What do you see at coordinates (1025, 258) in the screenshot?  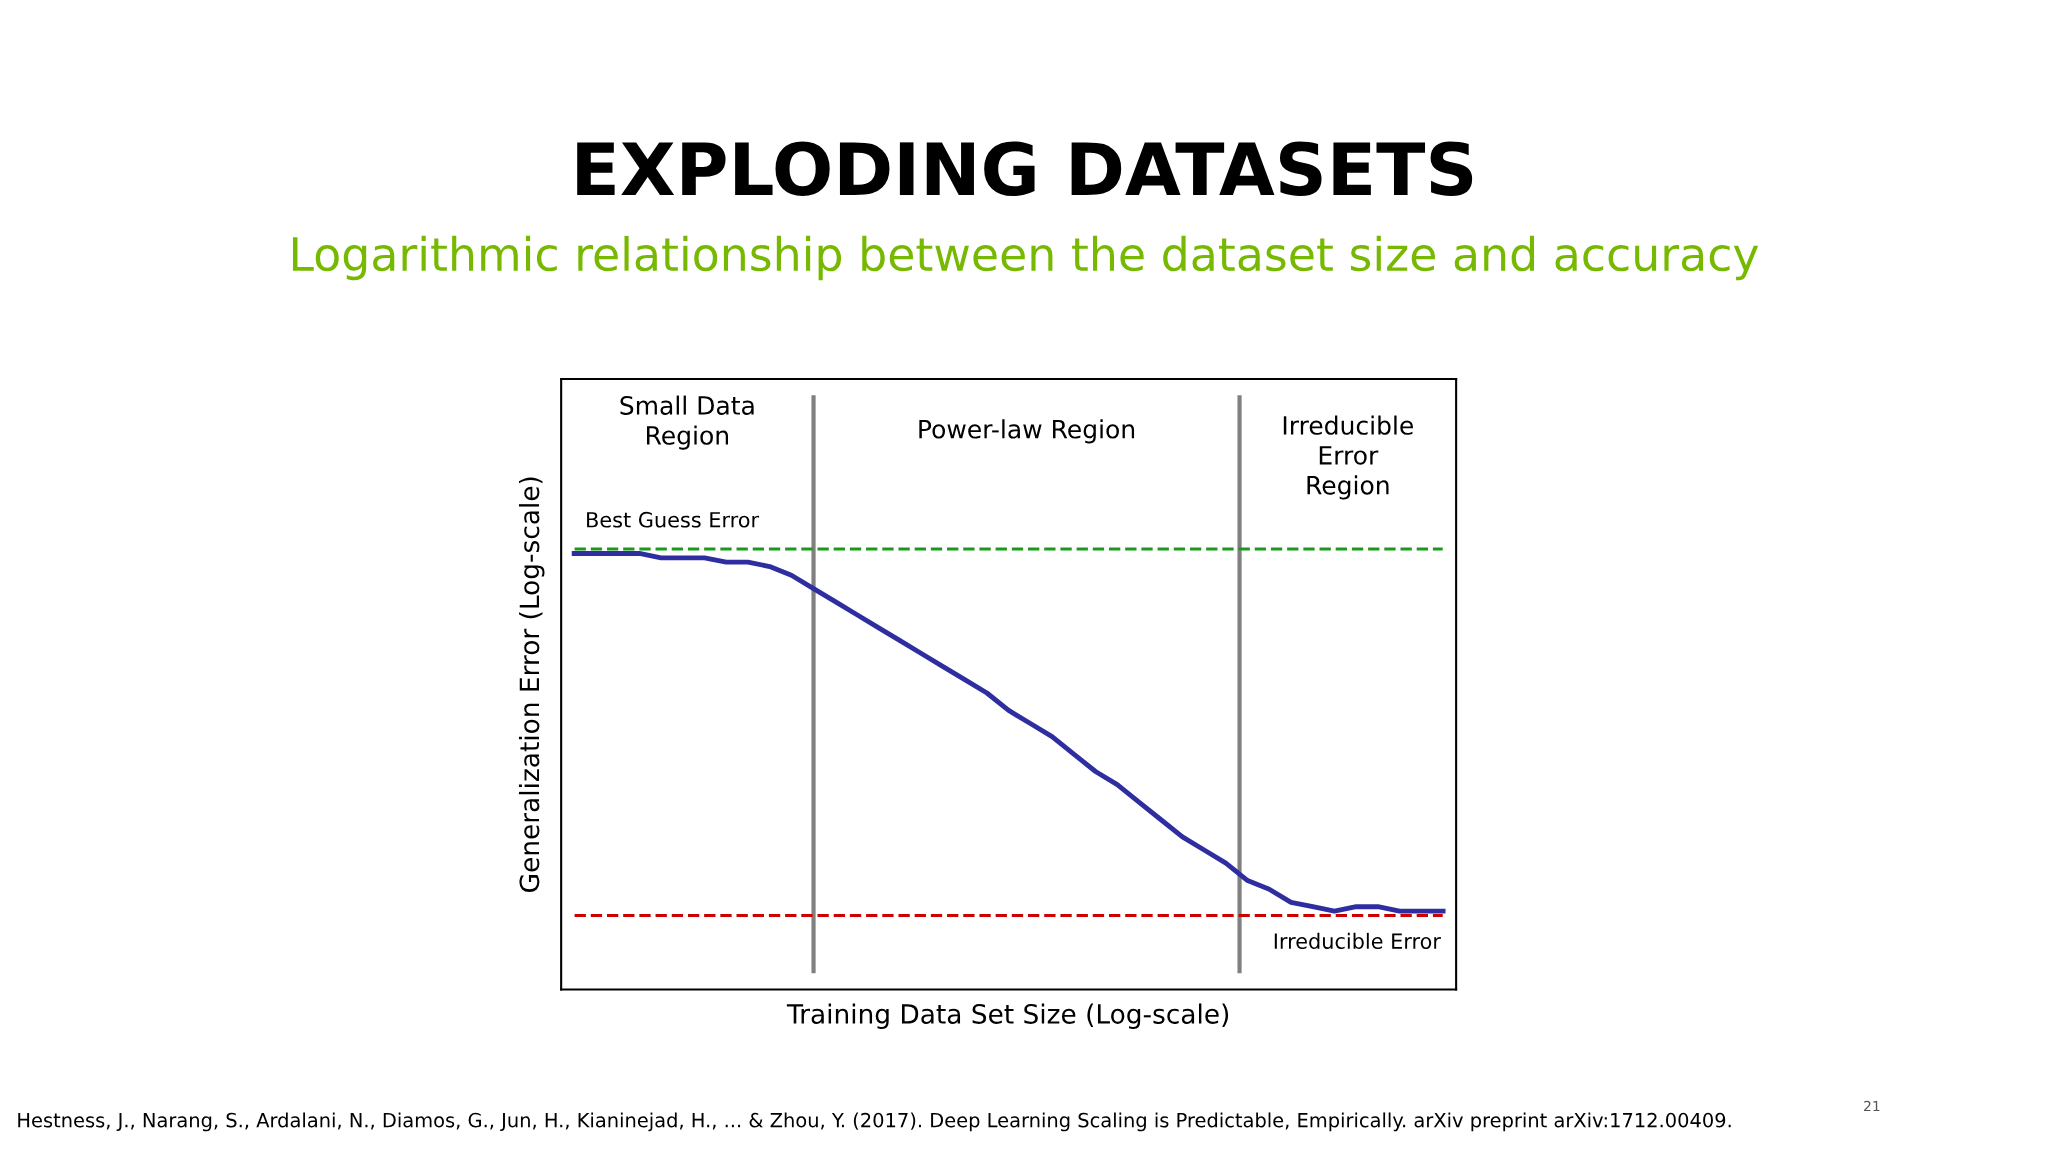 I see `chart-subtitle: Logarithmic relationship between the dataset size and accuracy` at bounding box center [1025, 258].